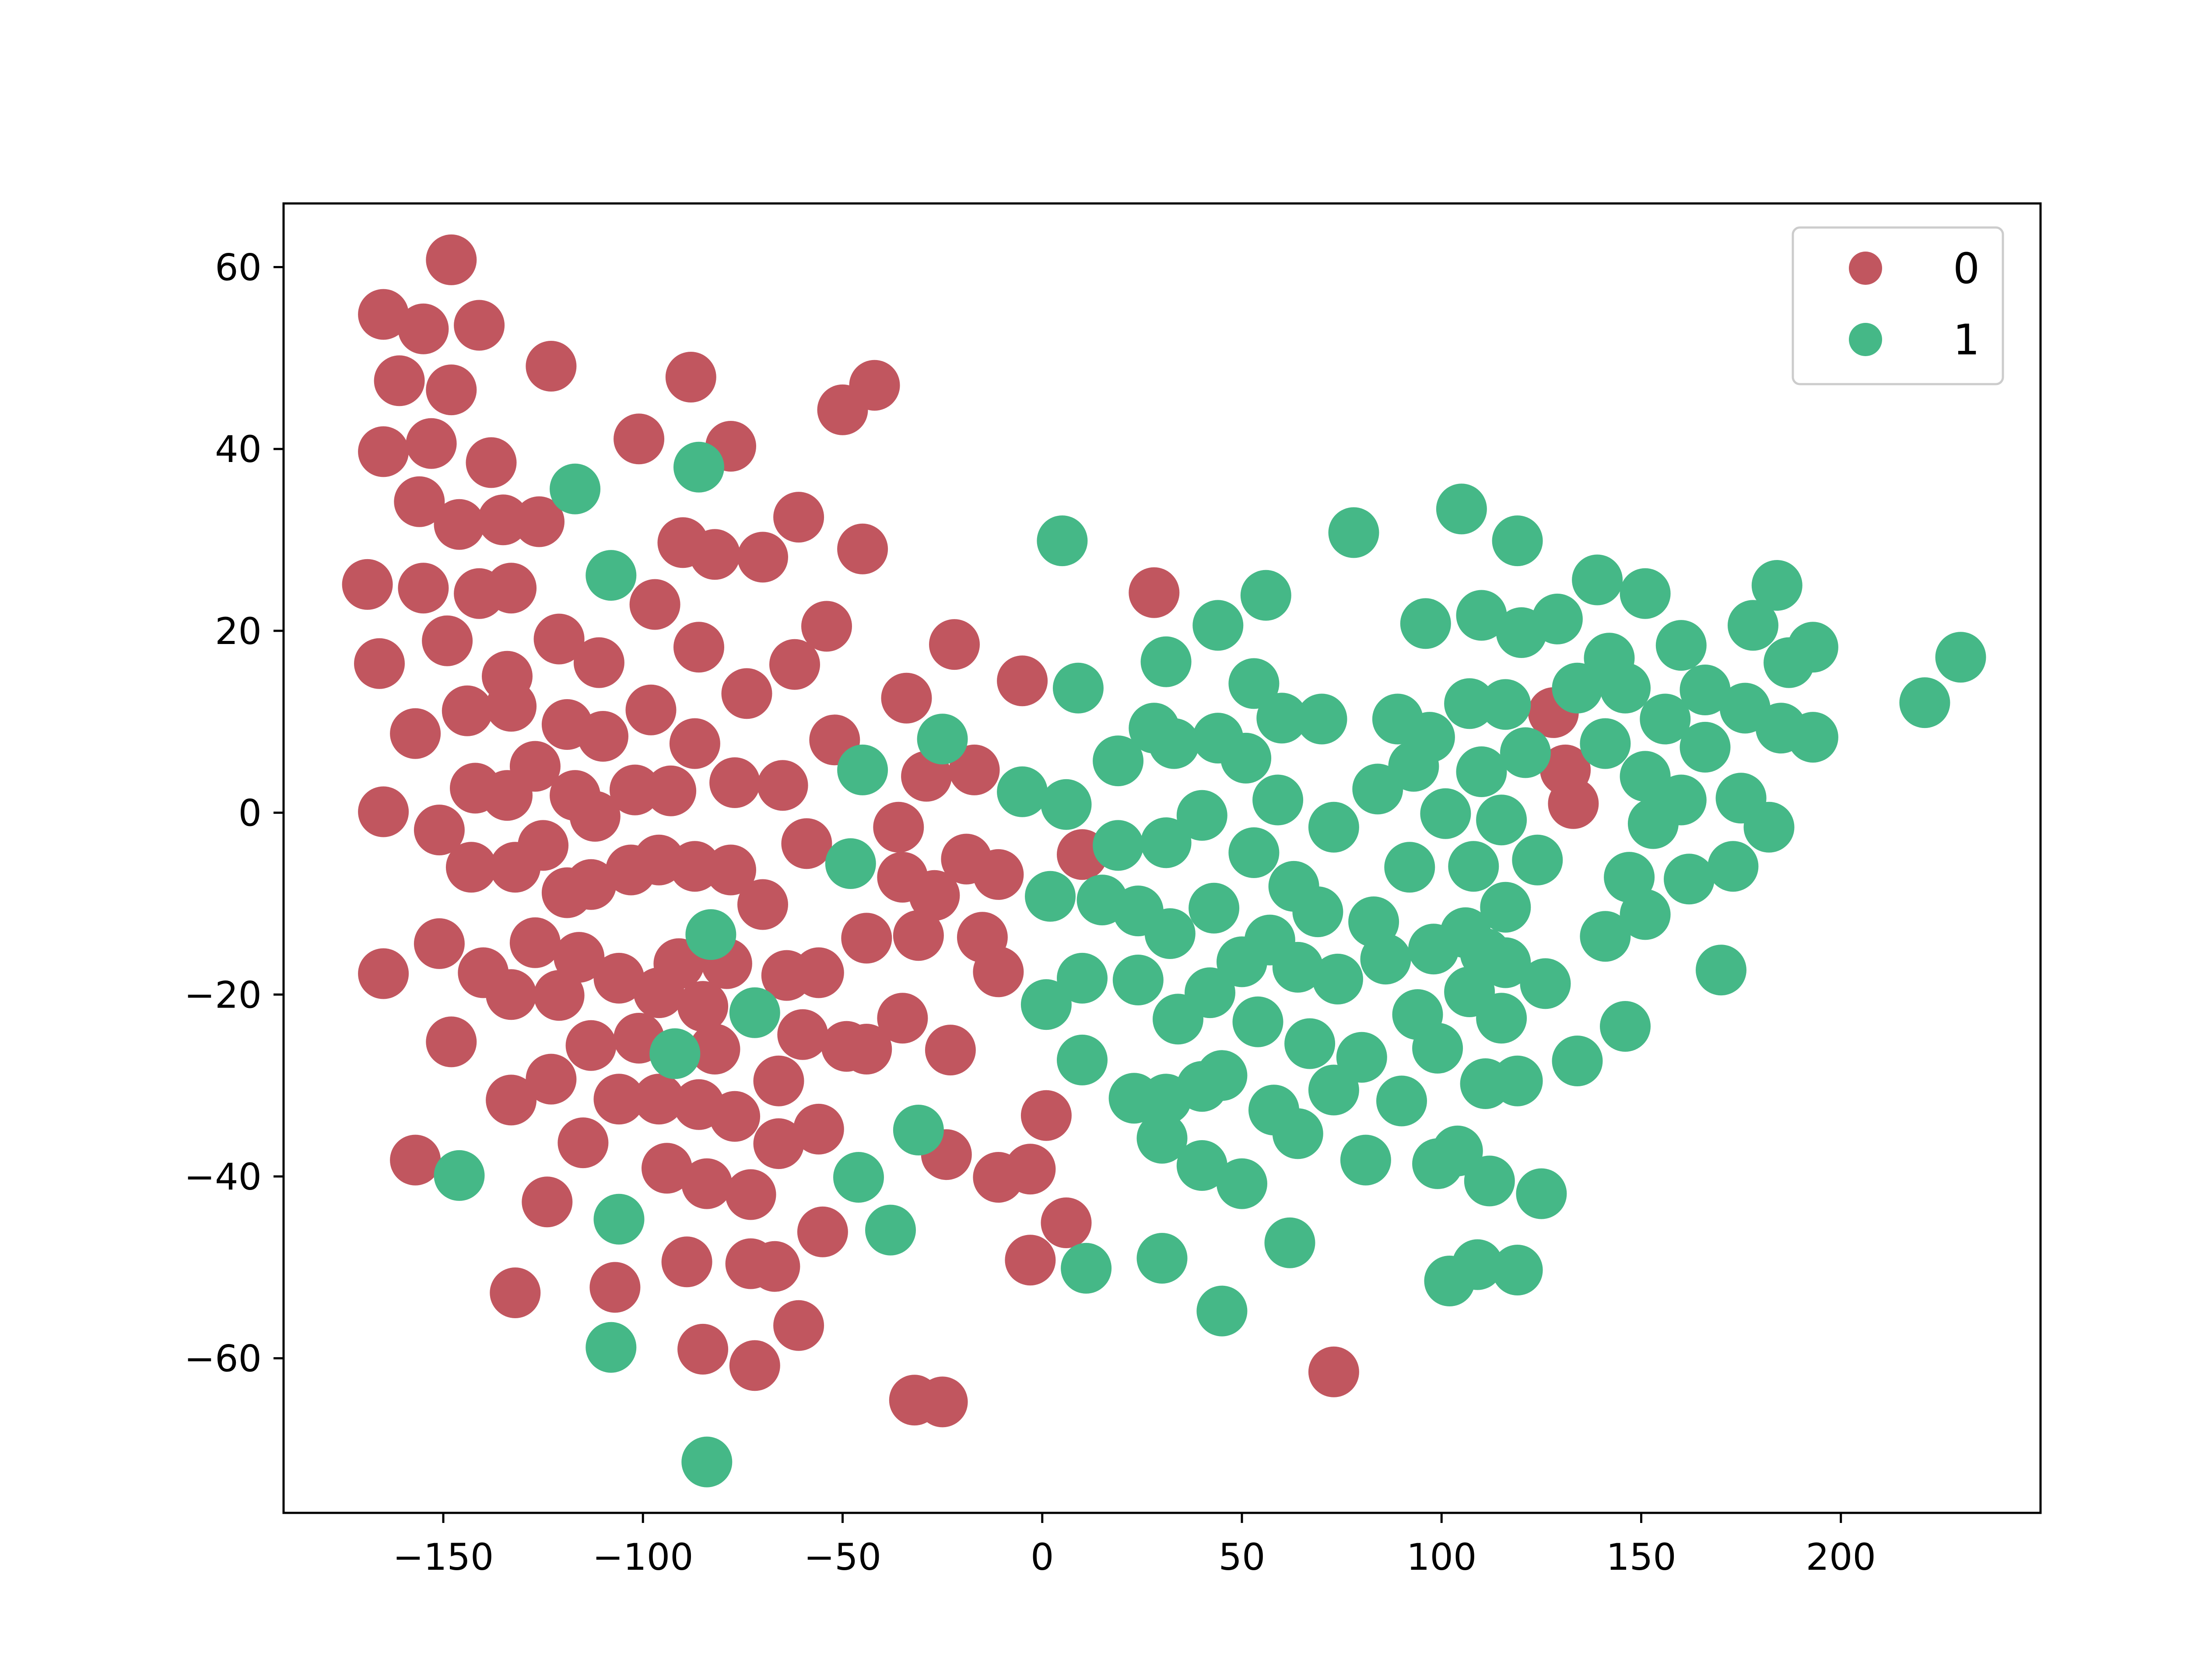  I want to click on legend-label: 0, so click(1966, 268).